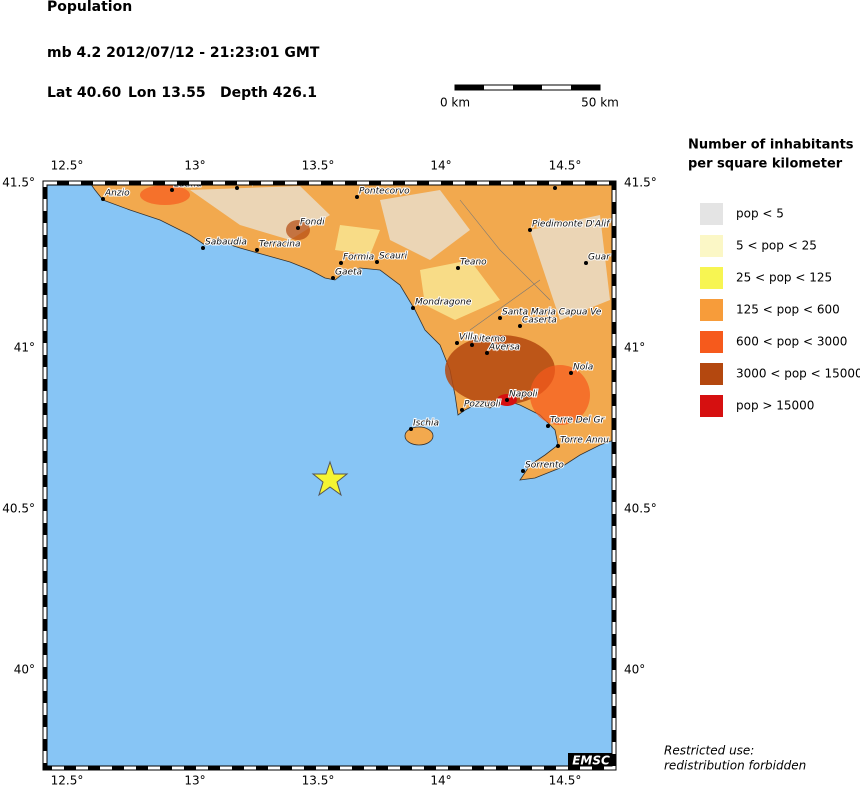 Image resolution: width=860 pixels, height=789 pixels. I want to click on city-label: Sabaudia, so click(226, 243).